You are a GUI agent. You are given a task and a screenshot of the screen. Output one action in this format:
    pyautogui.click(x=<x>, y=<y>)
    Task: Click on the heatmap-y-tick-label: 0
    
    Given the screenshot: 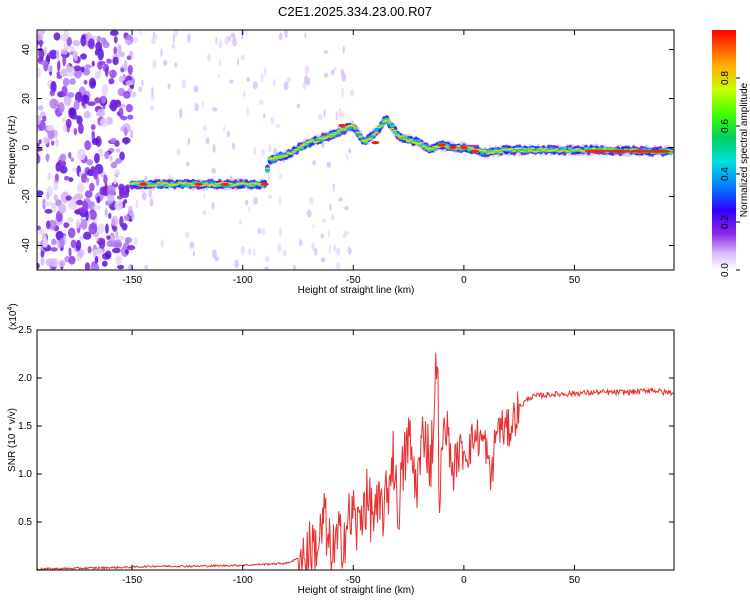 What is the action you would take?
    pyautogui.click(x=26, y=147)
    